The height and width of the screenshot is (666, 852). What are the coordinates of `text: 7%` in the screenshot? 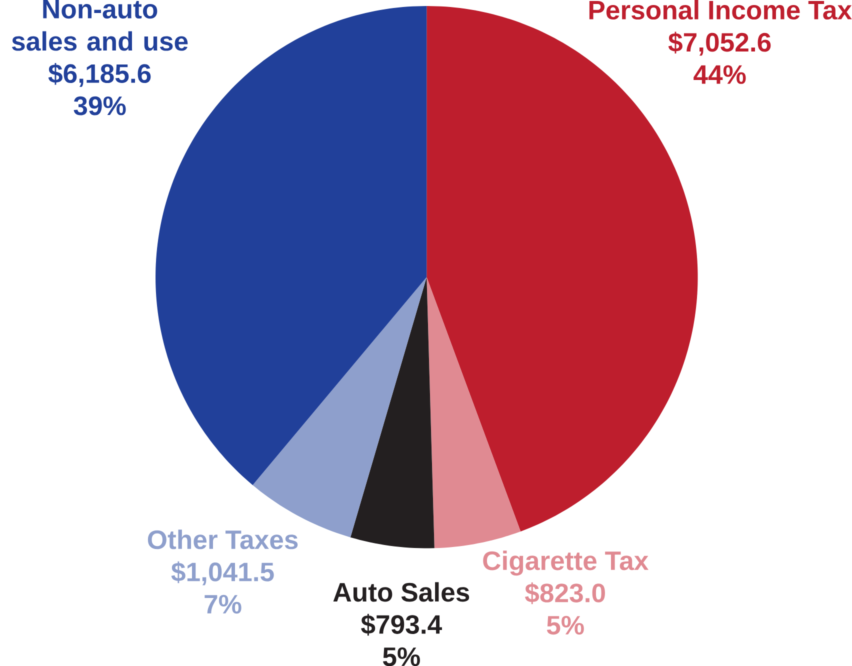 It's located at (223, 604).